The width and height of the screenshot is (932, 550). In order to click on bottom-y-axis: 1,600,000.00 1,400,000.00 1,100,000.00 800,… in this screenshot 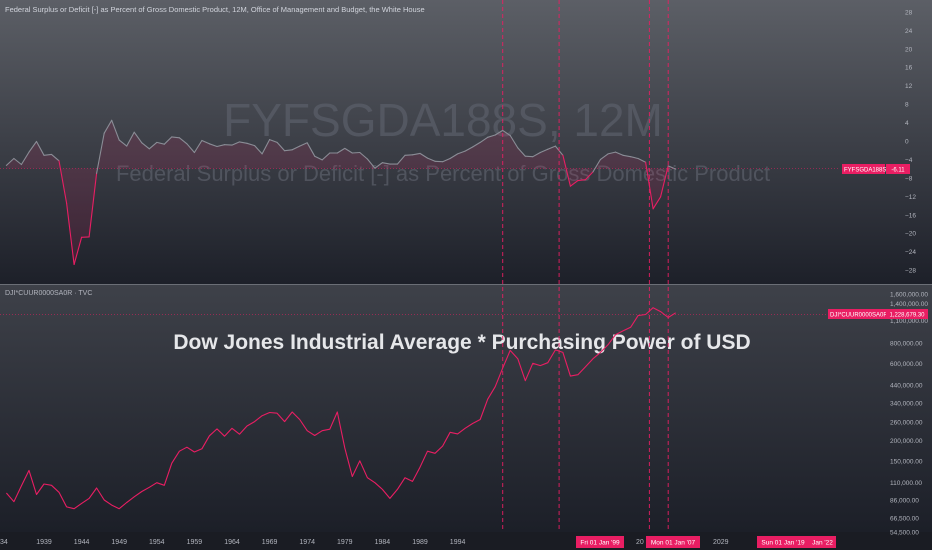, I will do `click(909, 414)`.